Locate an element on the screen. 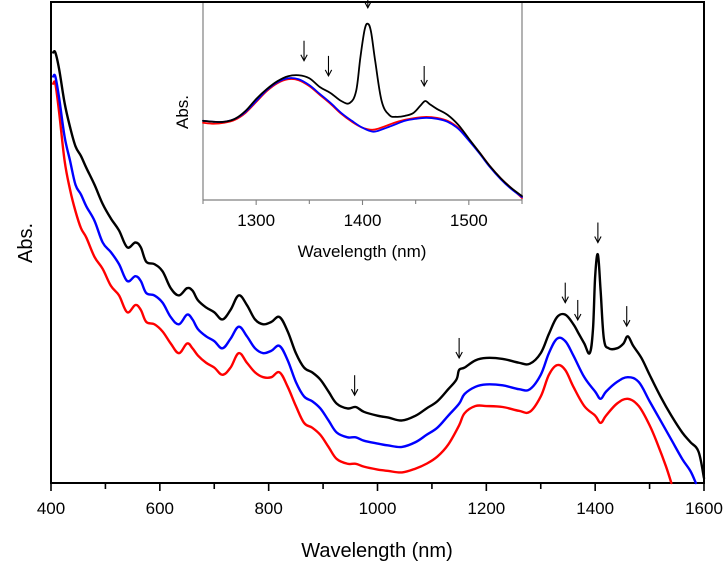  main-arrows is located at coordinates (490, 309).